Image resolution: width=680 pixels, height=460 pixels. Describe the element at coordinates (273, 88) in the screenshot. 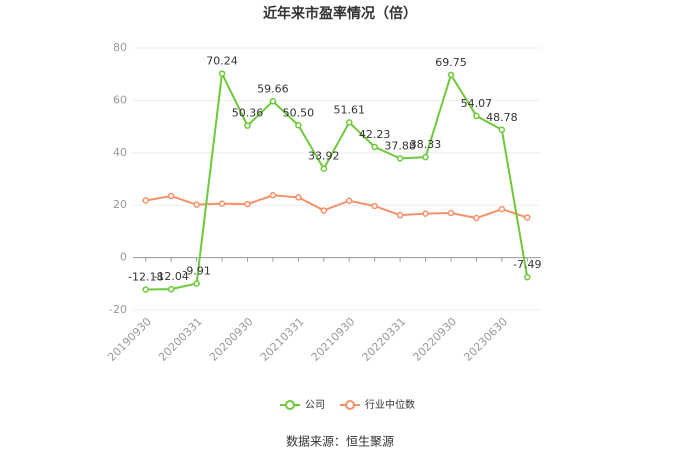

I see `data-label: 59.66` at that location.